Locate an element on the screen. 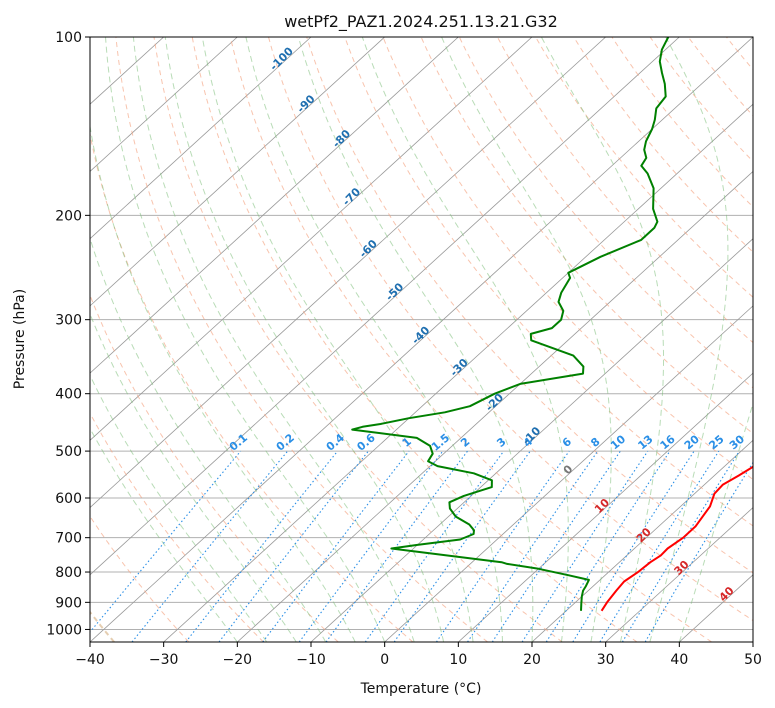 The image size is (775, 708). mixing-ratio-label: 0.2 is located at coordinates (285, 442).